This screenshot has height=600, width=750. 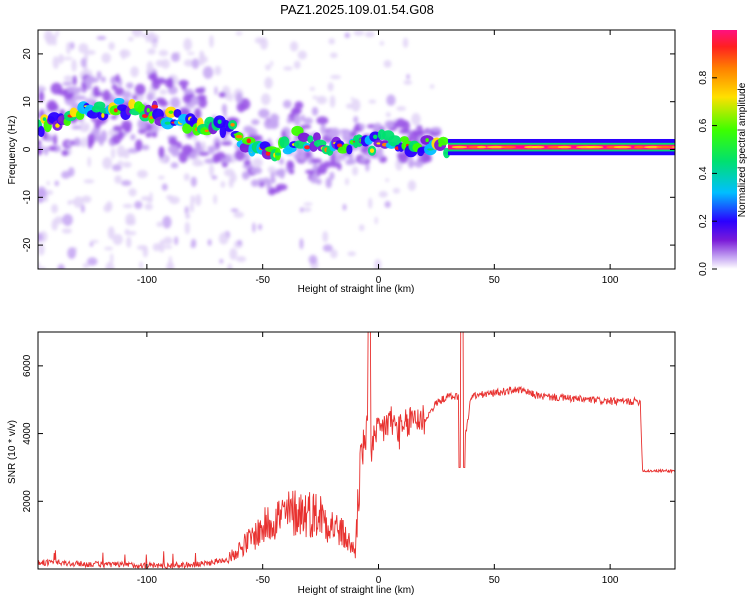 I want to click on x-tick-label: 0, so click(x=379, y=580).